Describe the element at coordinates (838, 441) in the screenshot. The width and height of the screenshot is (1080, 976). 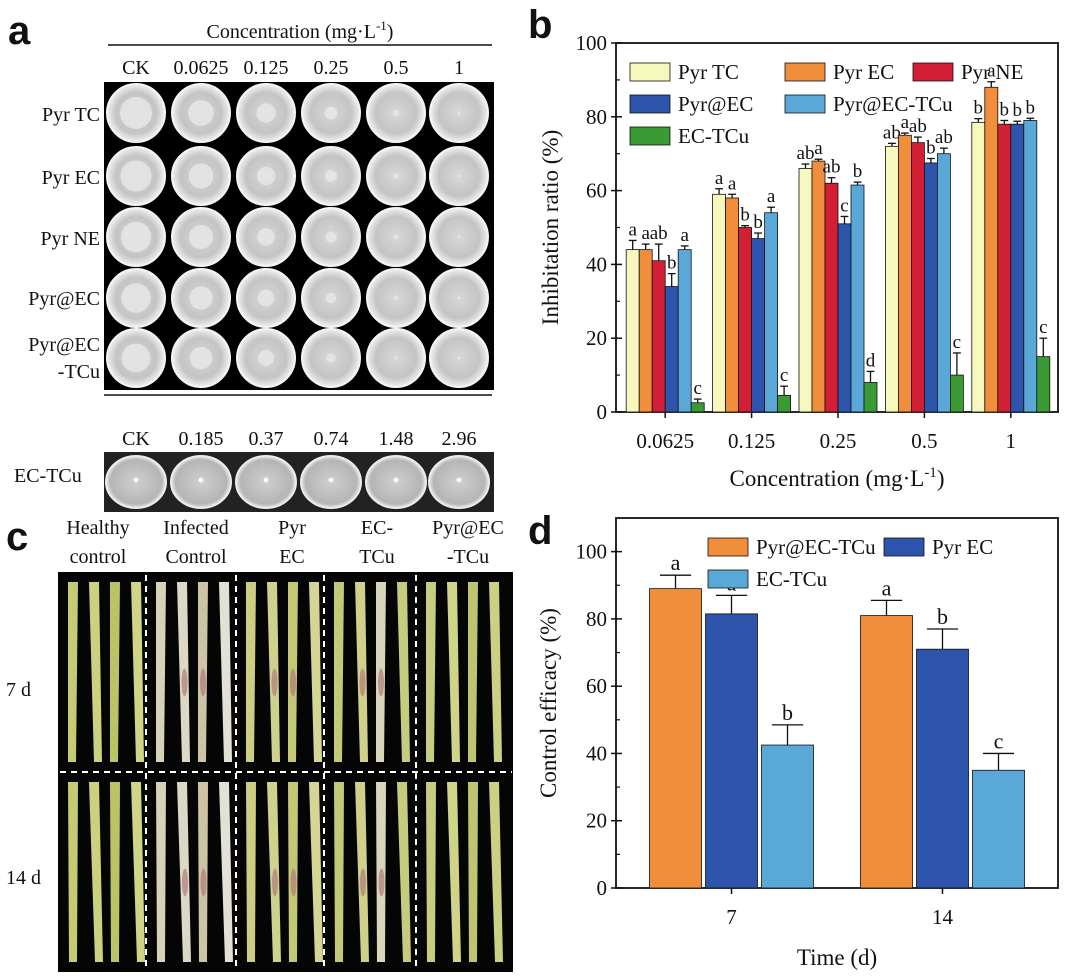
I see `x-tick-label: 0.25` at that location.